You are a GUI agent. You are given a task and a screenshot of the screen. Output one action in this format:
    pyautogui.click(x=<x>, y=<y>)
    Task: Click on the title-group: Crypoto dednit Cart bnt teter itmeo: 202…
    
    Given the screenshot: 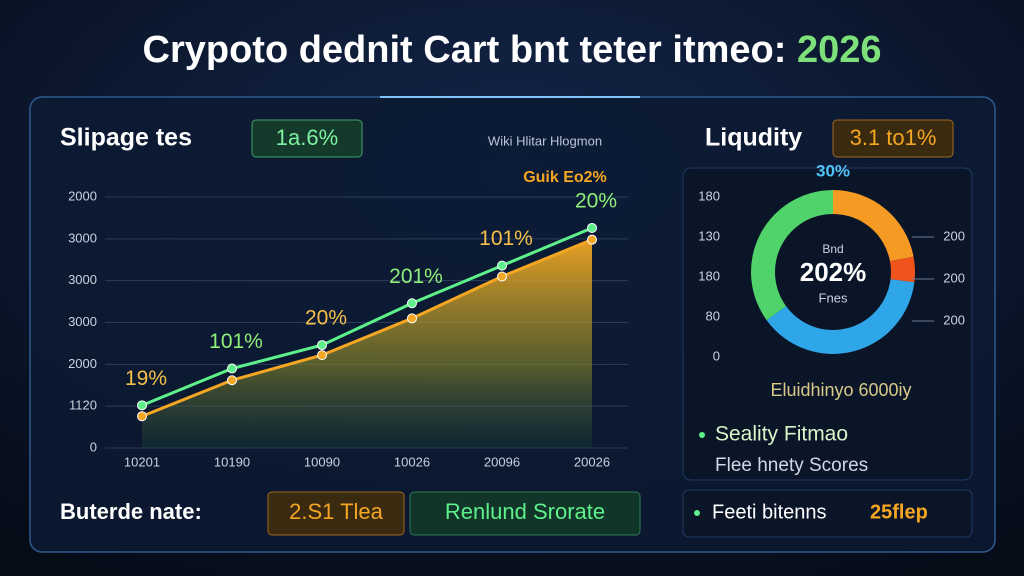 What is the action you would take?
    pyautogui.click(x=512, y=50)
    